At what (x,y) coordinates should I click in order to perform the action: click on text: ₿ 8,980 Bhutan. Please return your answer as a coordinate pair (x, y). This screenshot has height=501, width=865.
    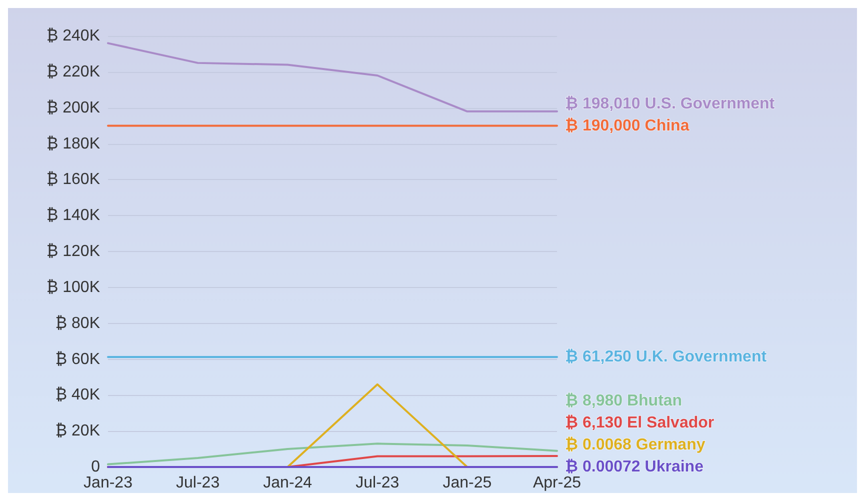
    Looking at the image, I should click on (623, 401).